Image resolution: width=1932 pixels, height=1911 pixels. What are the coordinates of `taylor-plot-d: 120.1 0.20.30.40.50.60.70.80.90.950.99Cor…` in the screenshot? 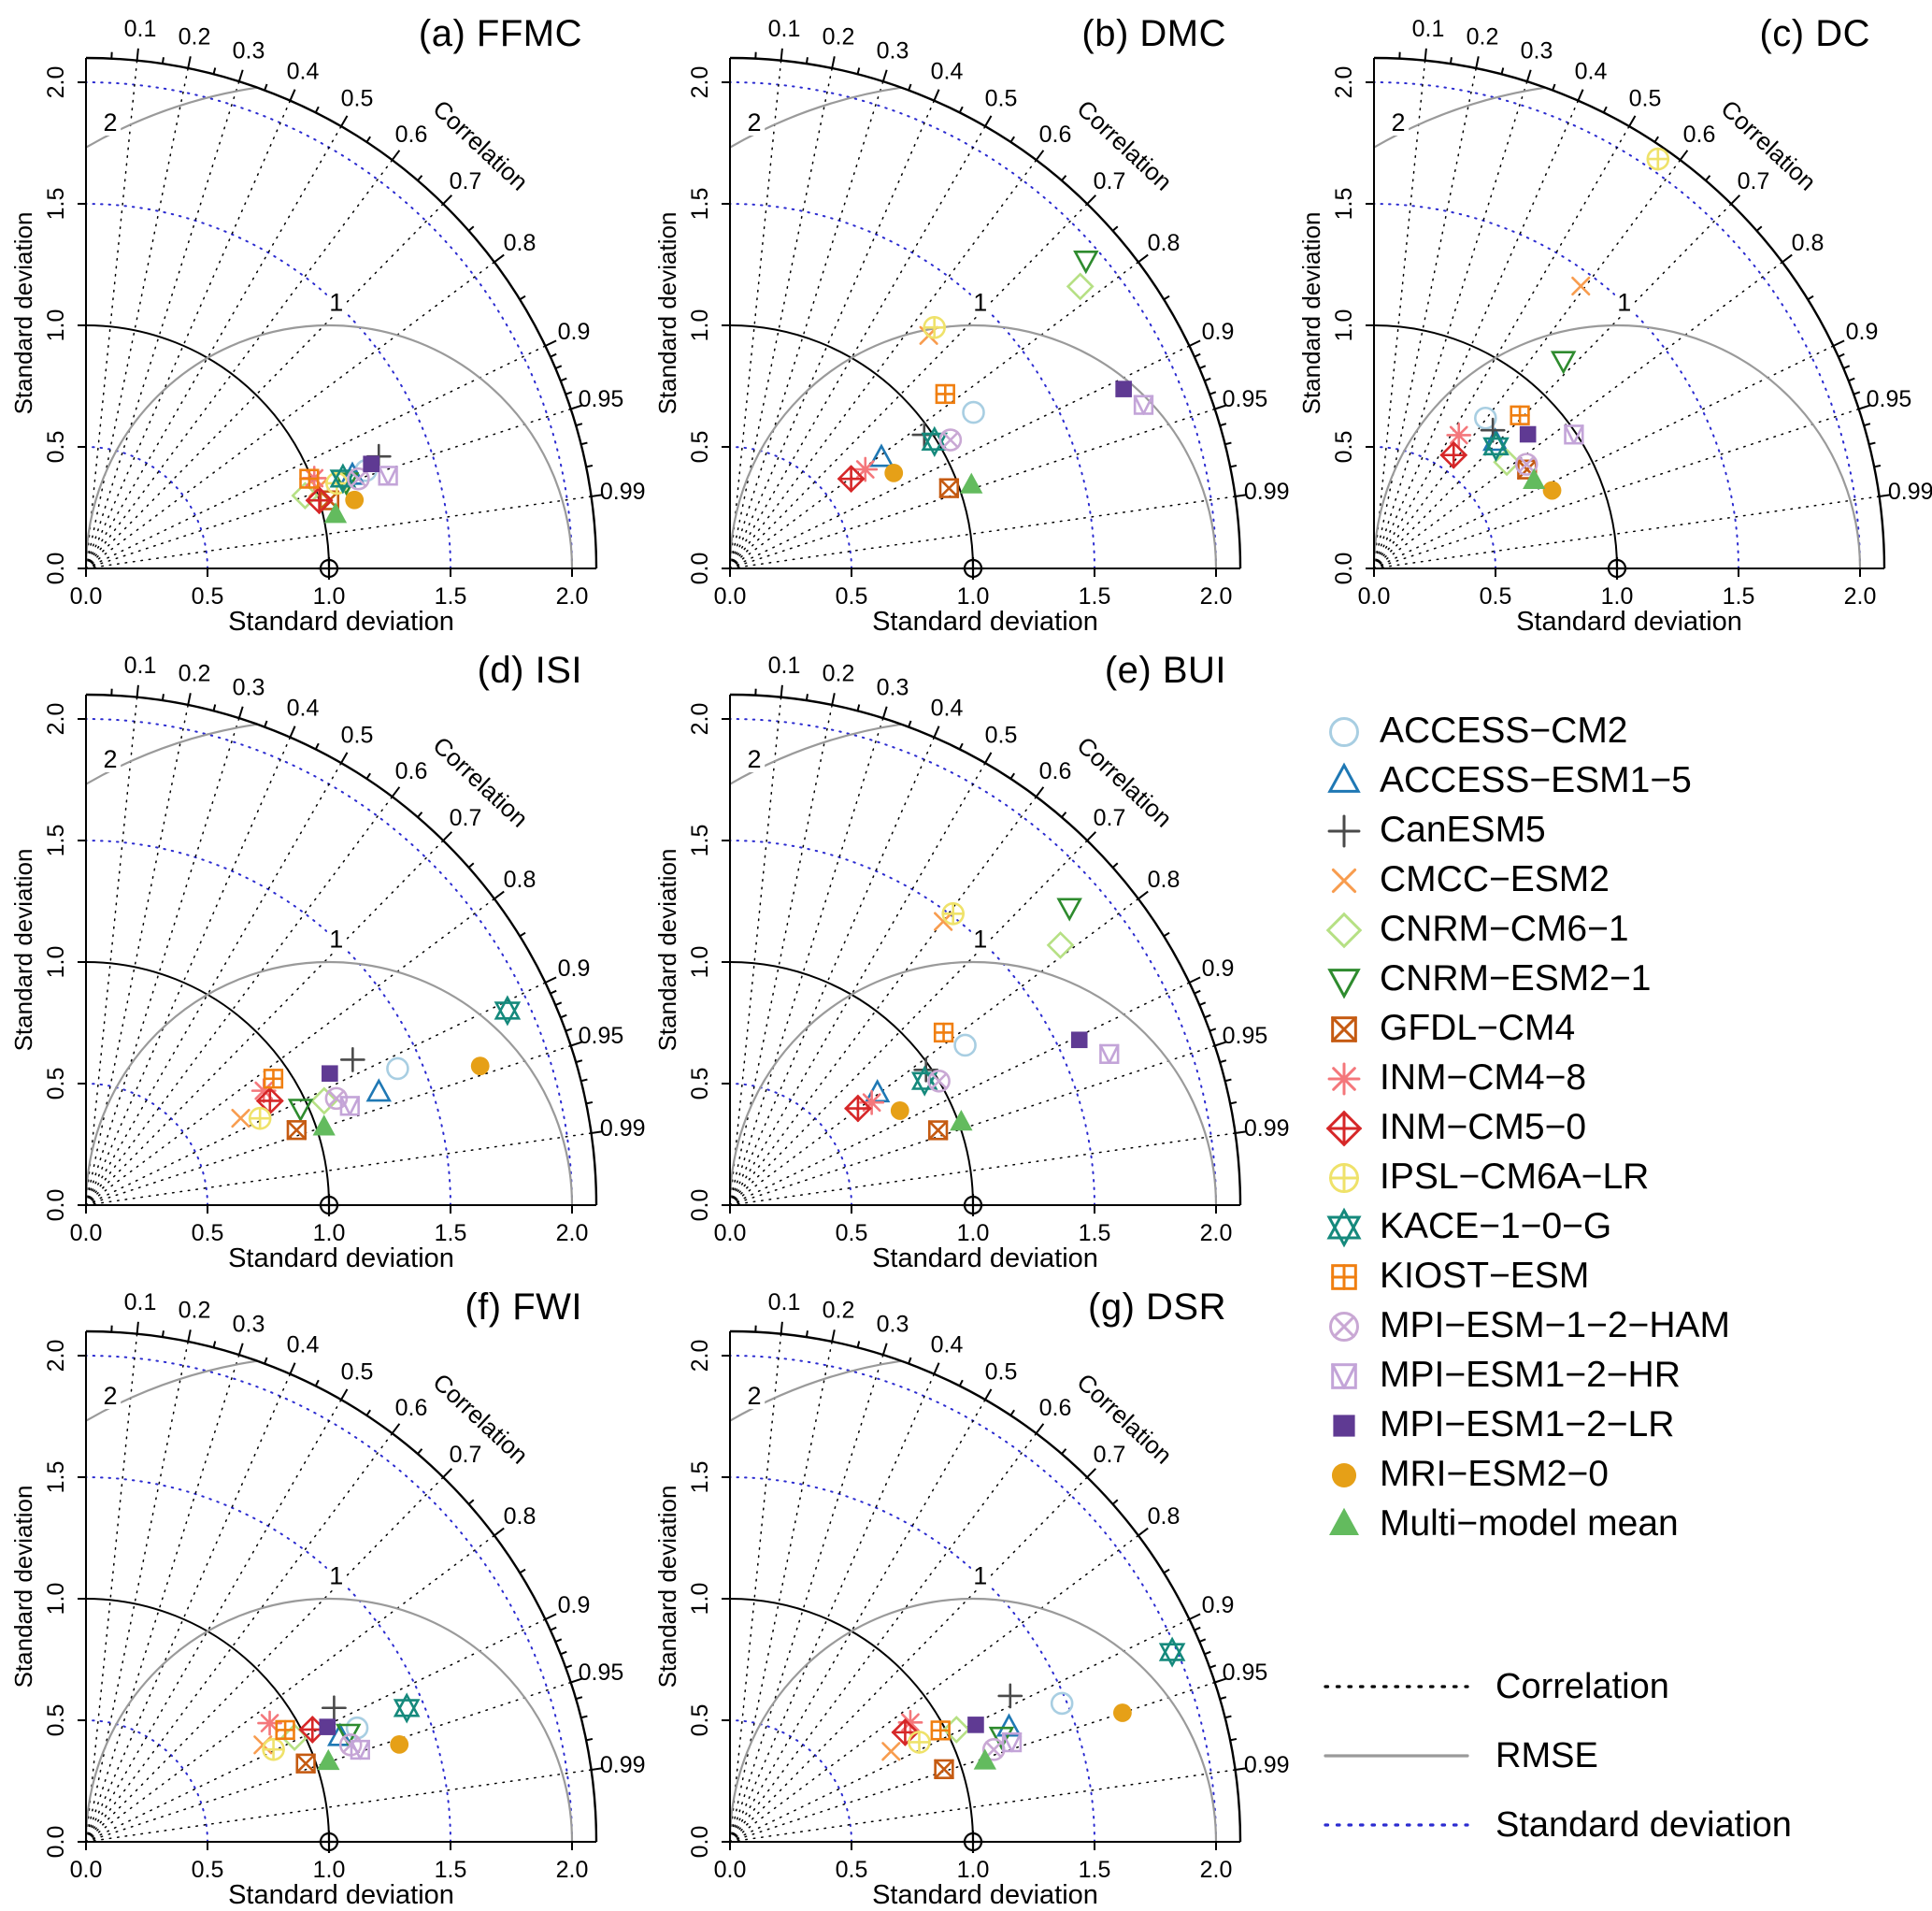 It's located at (327, 963).